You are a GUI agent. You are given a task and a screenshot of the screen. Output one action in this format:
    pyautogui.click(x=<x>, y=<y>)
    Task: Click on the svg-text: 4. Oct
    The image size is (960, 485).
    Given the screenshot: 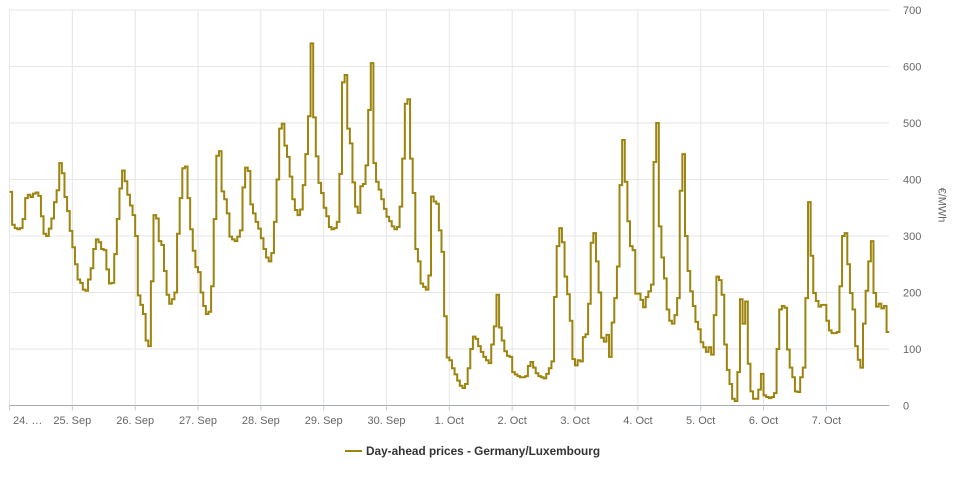 What is the action you would take?
    pyautogui.click(x=637, y=421)
    